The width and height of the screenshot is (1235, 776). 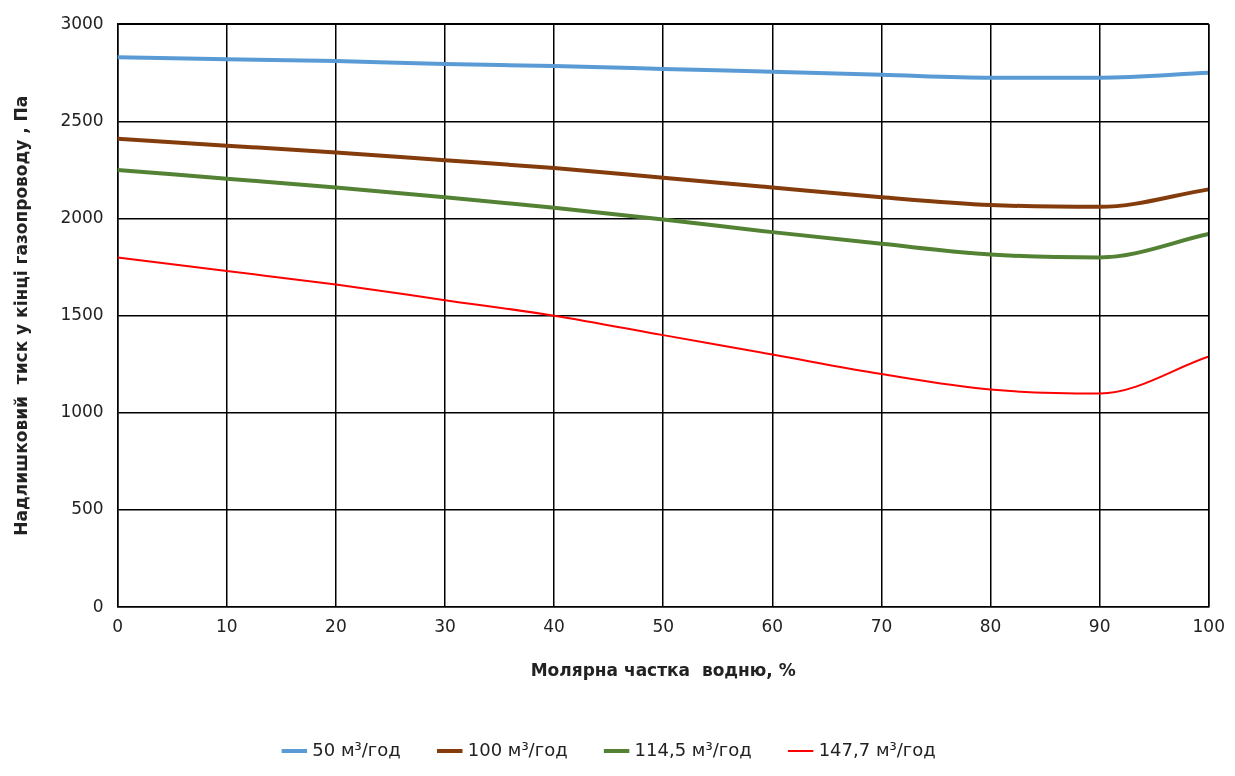 What do you see at coordinates (990, 625) in the screenshot?
I see `x-tick-label: 80` at bounding box center [990, 625].